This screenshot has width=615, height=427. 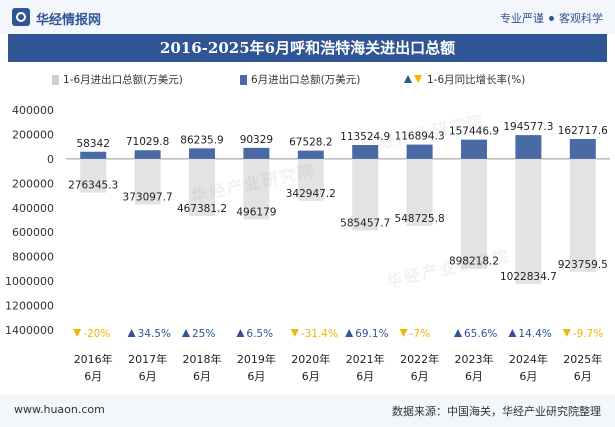 I want to click on data-label-june: 86235.9, so click(x=201, y=140).